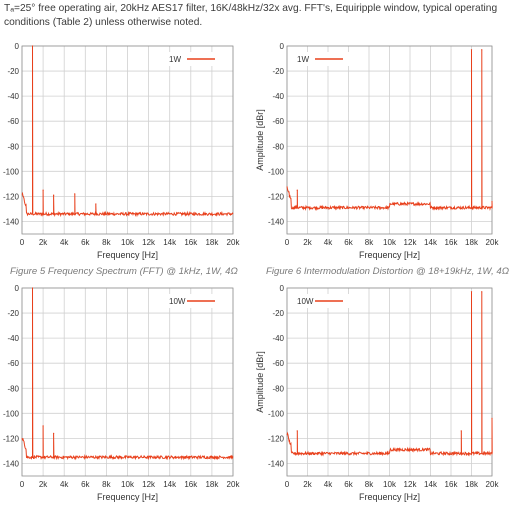  I want to click on legend: 1W, so click(322, 59).